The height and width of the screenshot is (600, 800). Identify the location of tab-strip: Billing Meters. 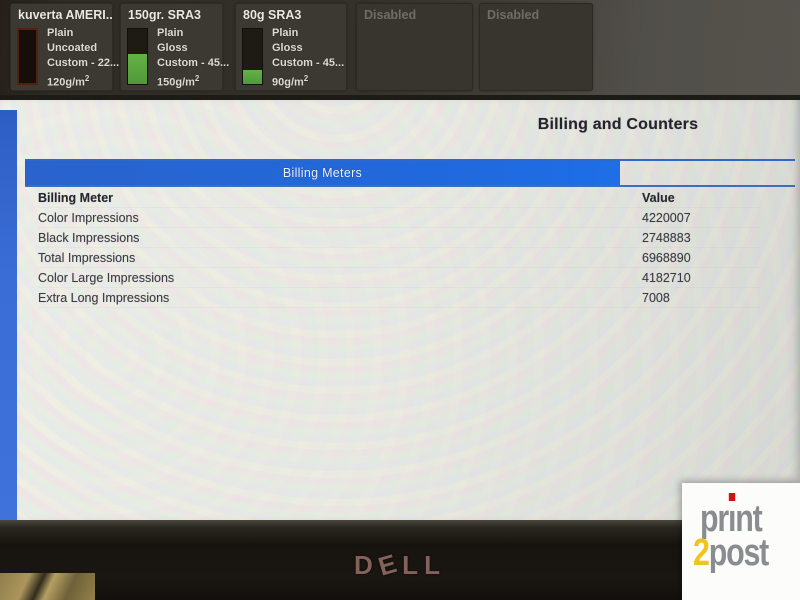
(410, 173).